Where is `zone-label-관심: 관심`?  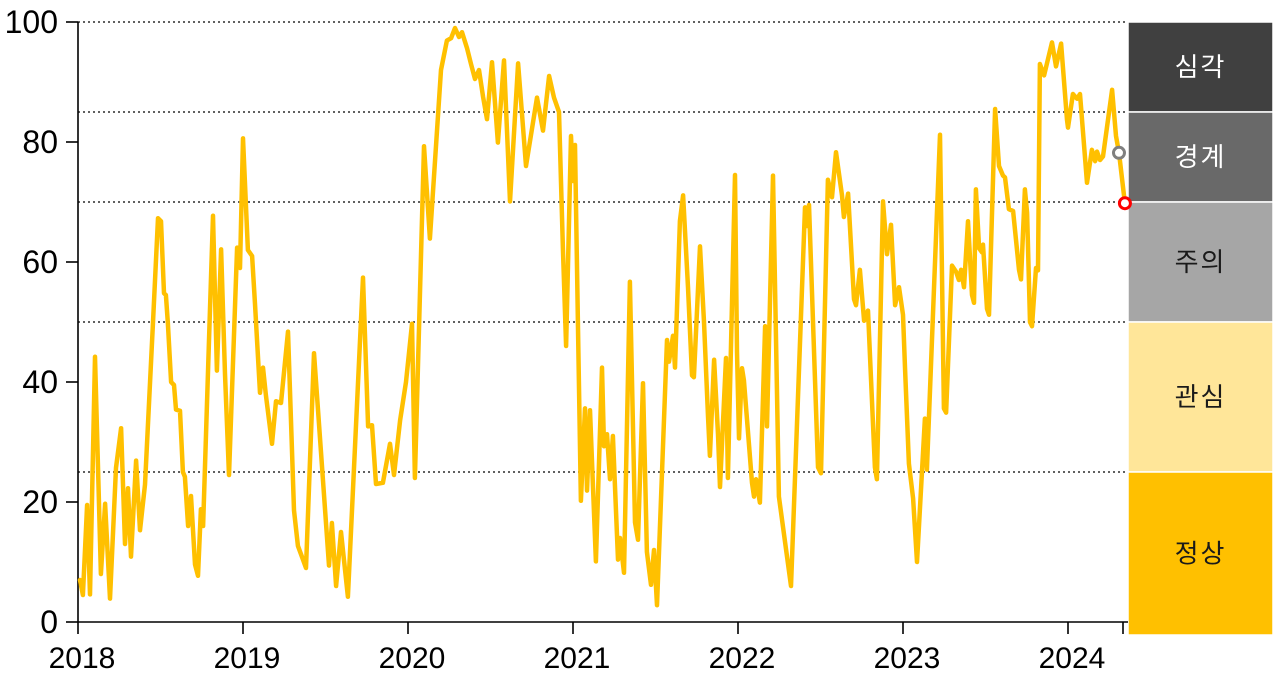
zone-label-관심: 관심 is located at coordinates (1201, 397).